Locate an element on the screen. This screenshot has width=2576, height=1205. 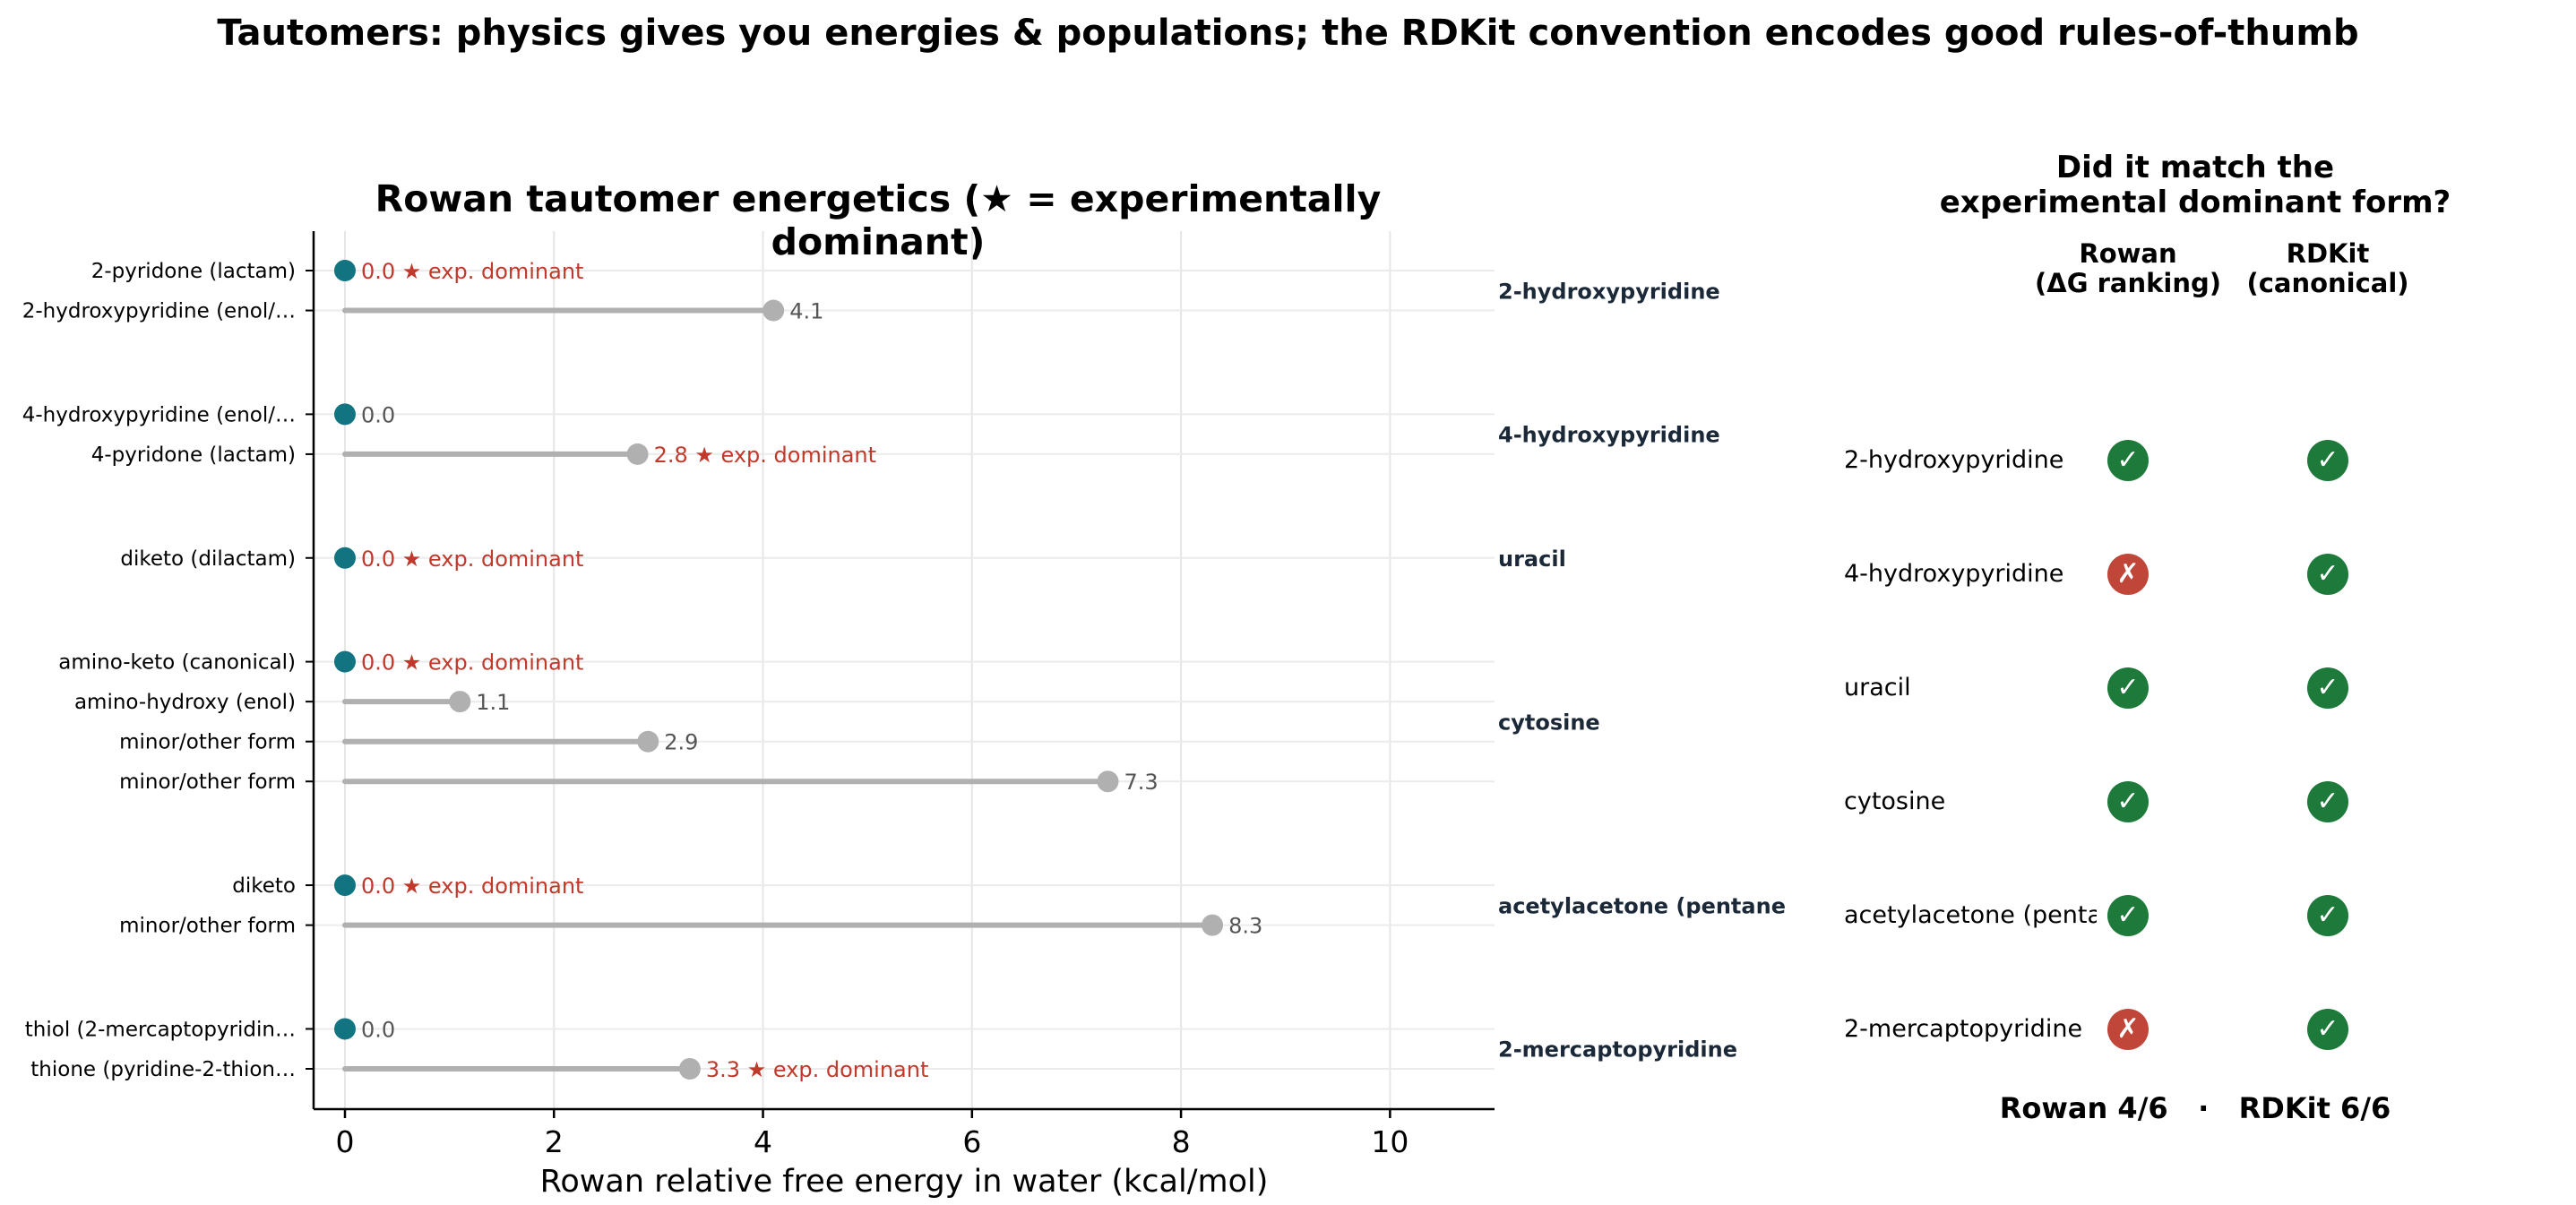
value-label: 3.3 ★ exp. dominant is located at coordinates (817, 1069).